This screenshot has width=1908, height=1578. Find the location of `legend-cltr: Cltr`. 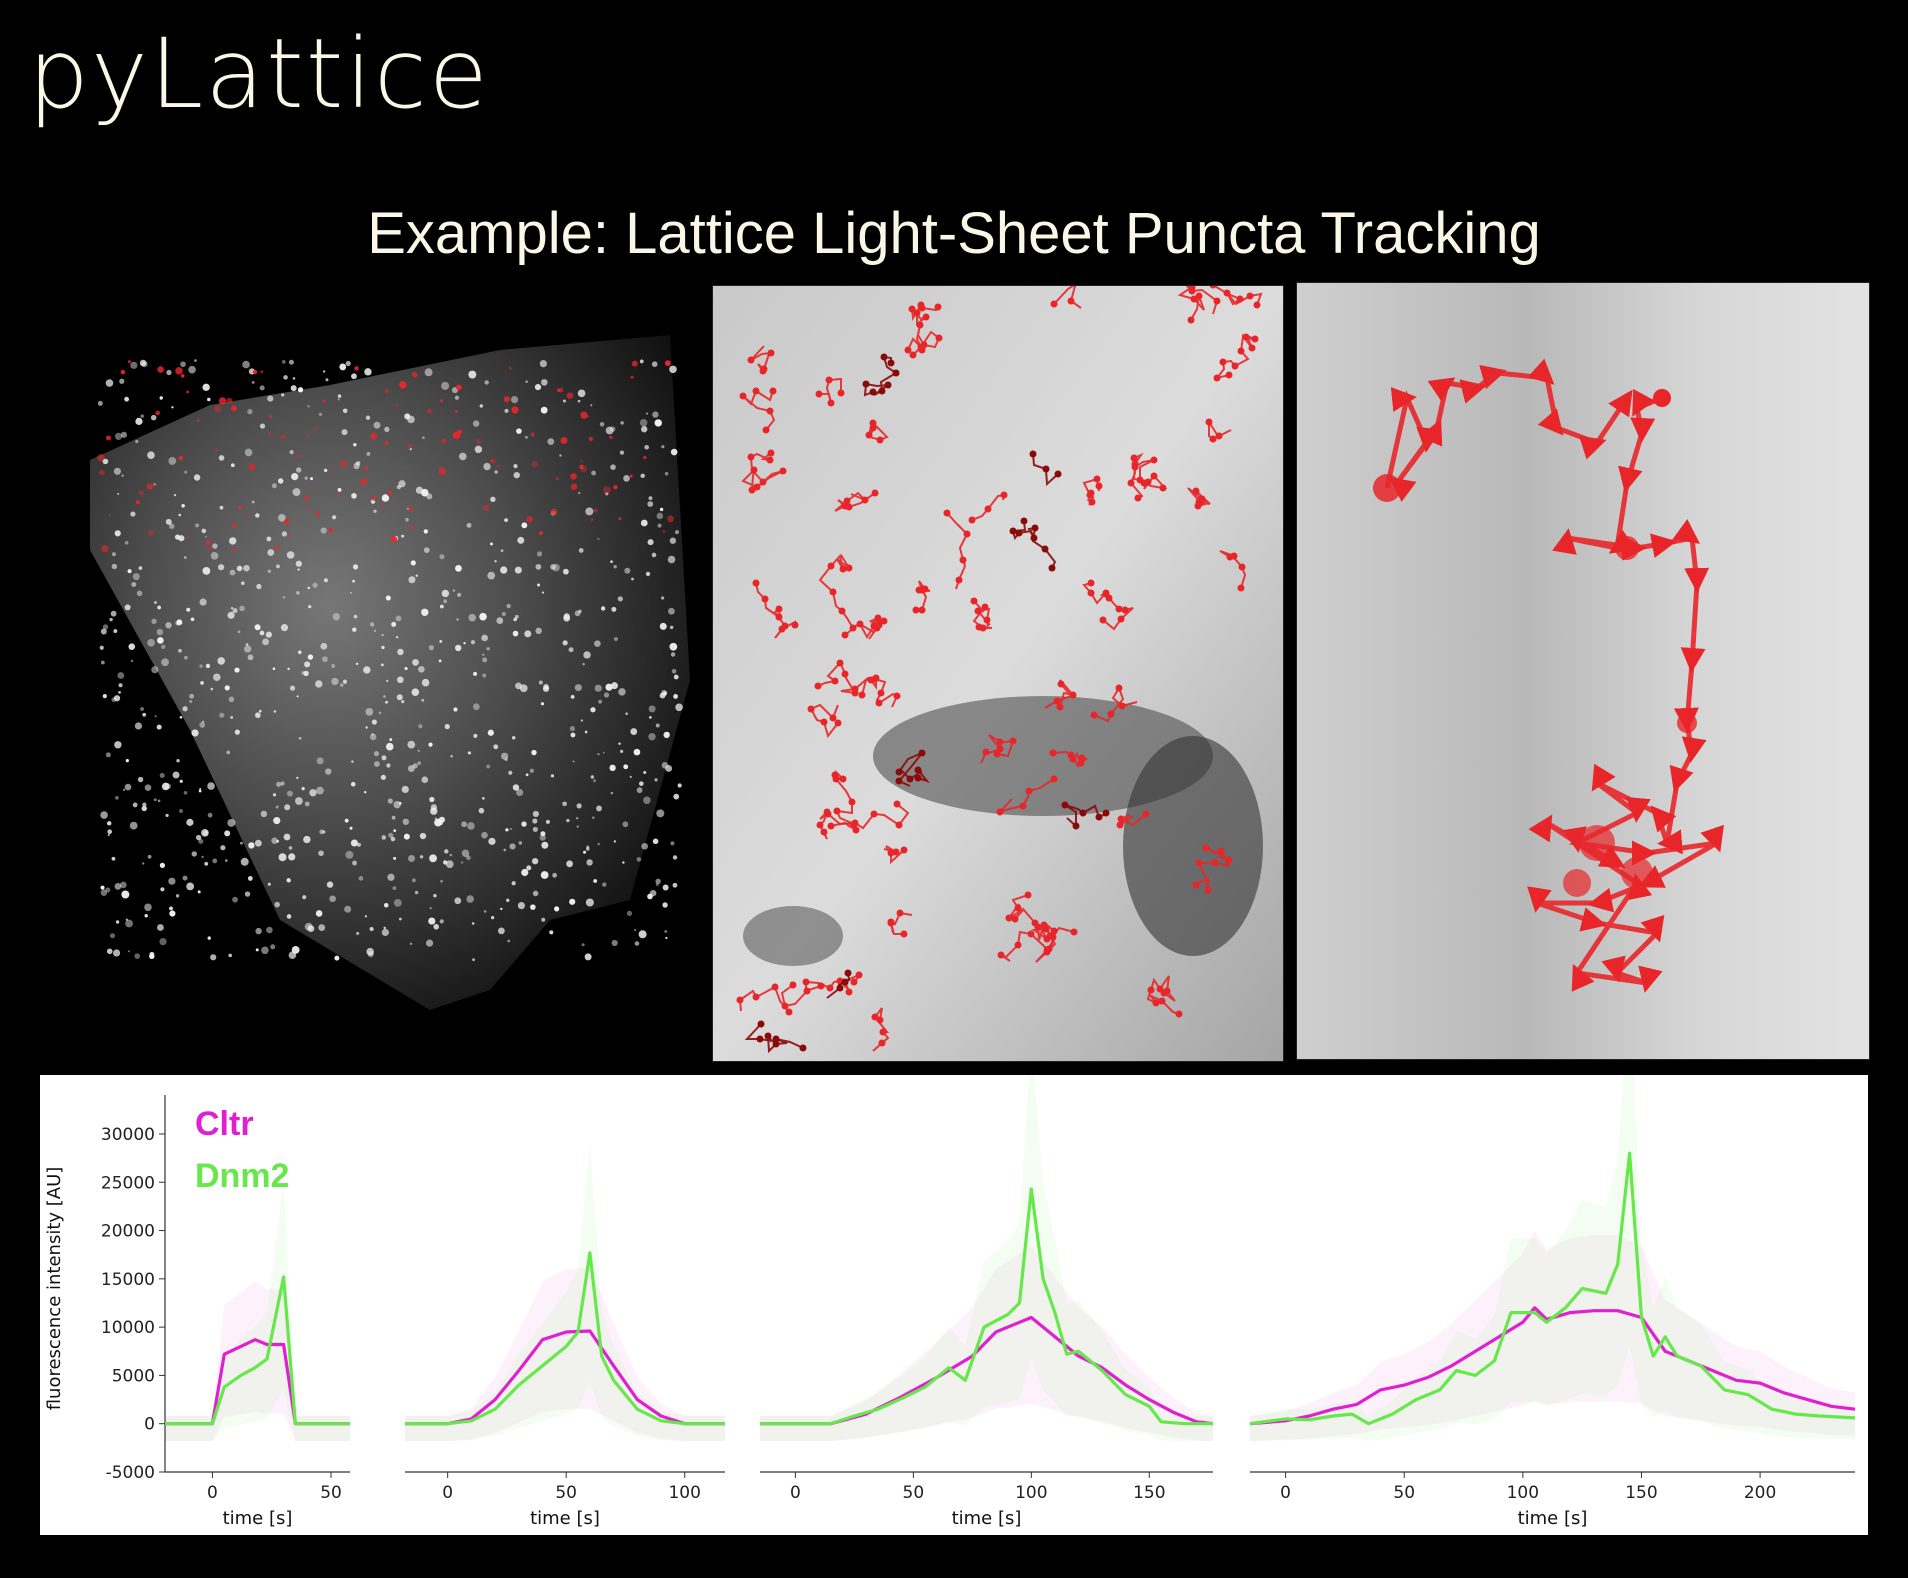

legend-cltr: Cltr is located at coordinates (224, 1124).